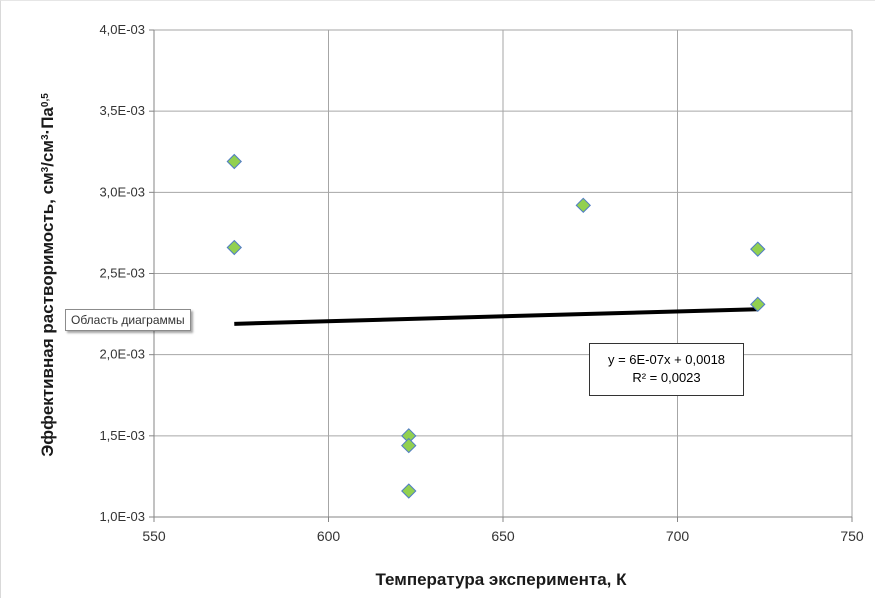  What do you see at coordinates (154, 536) in the screenshot?
I see `x-tick-label: 550` at bounding box center [154, 536].